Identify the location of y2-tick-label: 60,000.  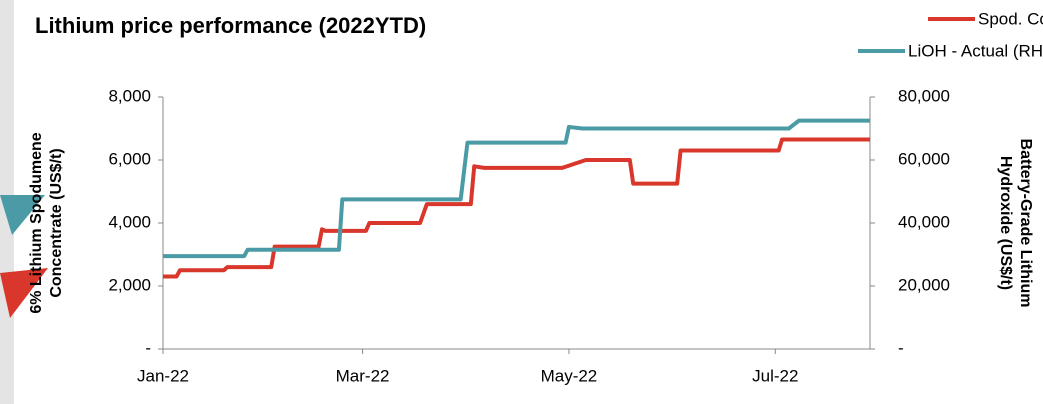
(924, 158).